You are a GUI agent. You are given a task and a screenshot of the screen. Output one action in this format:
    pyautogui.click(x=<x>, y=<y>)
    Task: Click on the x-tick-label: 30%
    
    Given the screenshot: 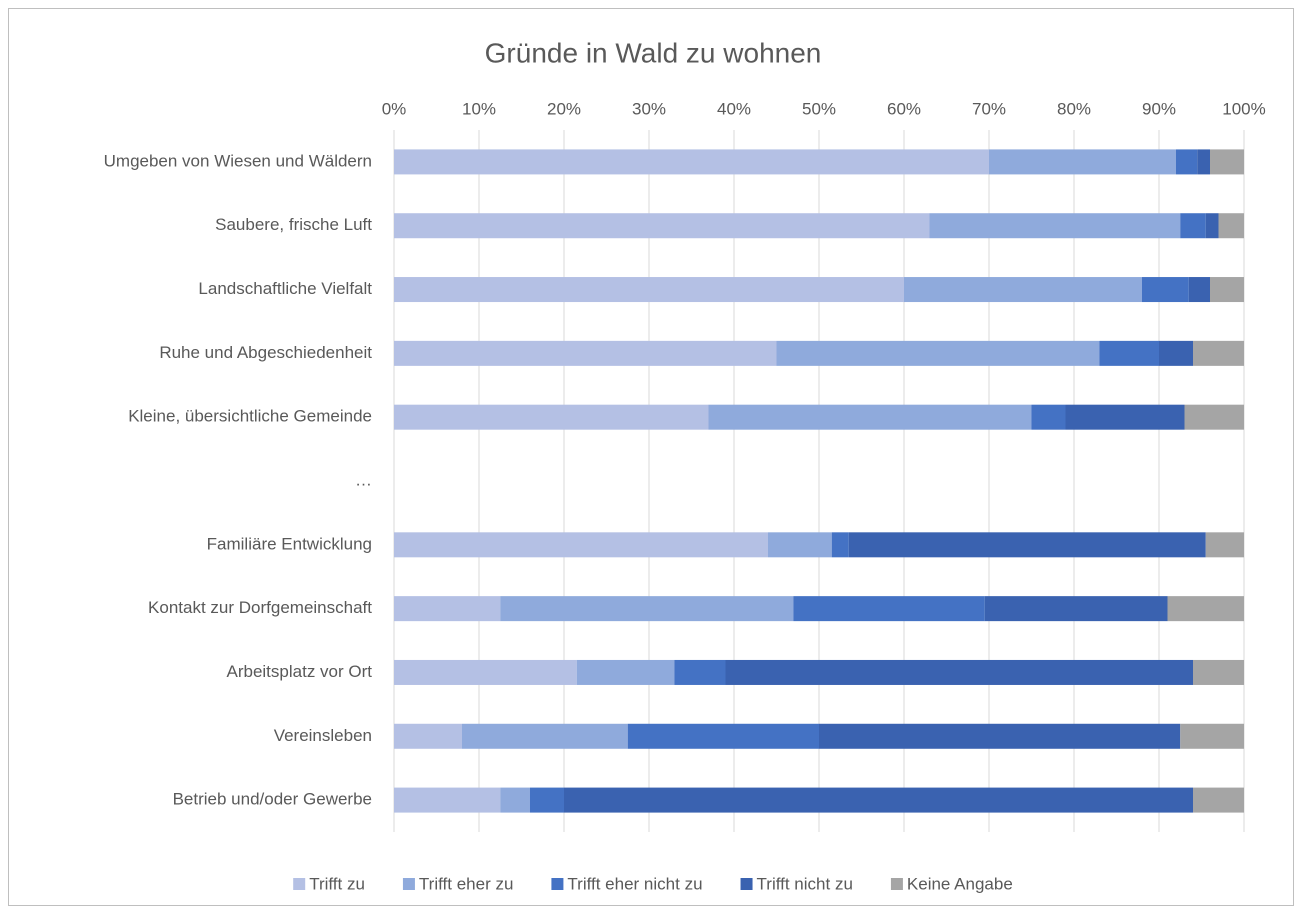 What is the action you would take?
    pyautogui.click(x=649, y=108)
    